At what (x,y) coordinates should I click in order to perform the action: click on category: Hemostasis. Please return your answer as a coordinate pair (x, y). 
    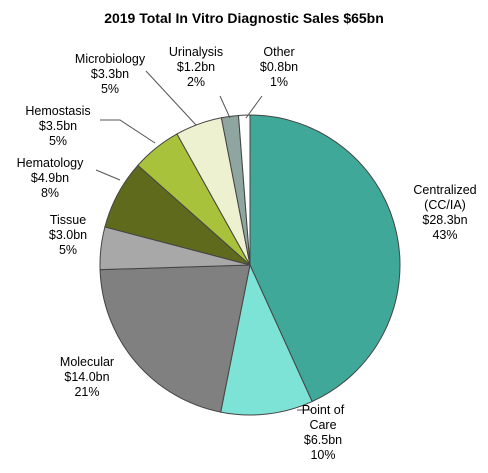
    Looking at the image, I should click on (58, 111).